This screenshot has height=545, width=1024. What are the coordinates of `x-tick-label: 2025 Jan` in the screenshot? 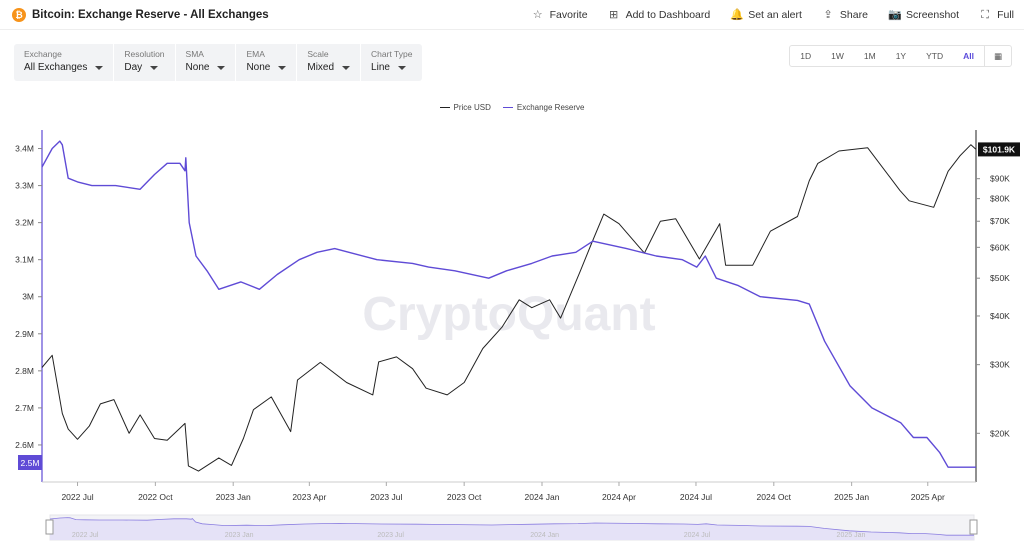 It's located at (851, 497).